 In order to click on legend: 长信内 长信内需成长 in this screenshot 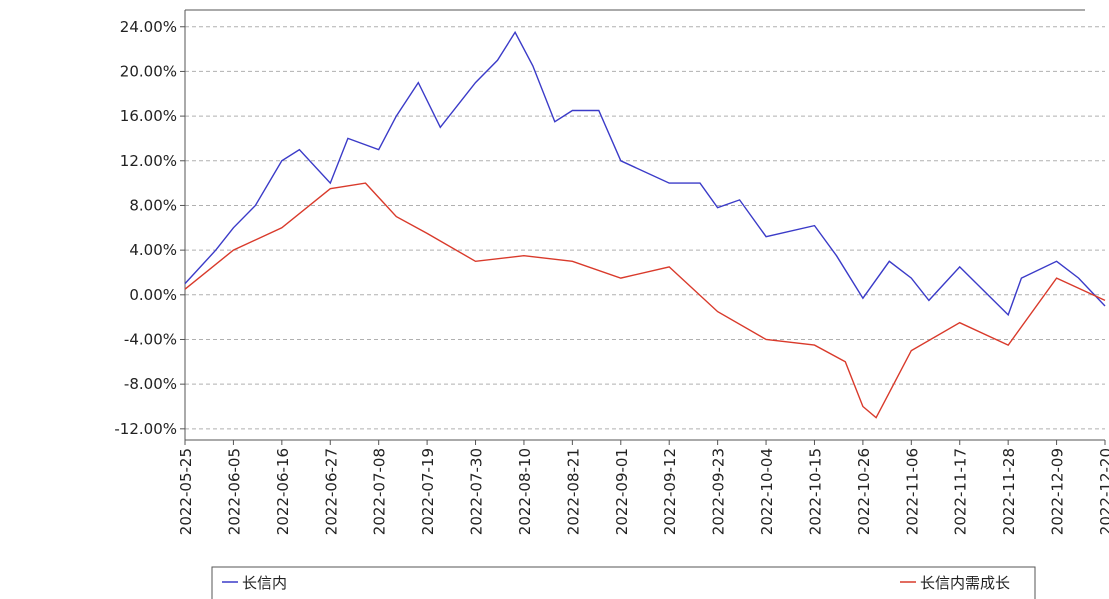, I will do `click(623, 582)`.